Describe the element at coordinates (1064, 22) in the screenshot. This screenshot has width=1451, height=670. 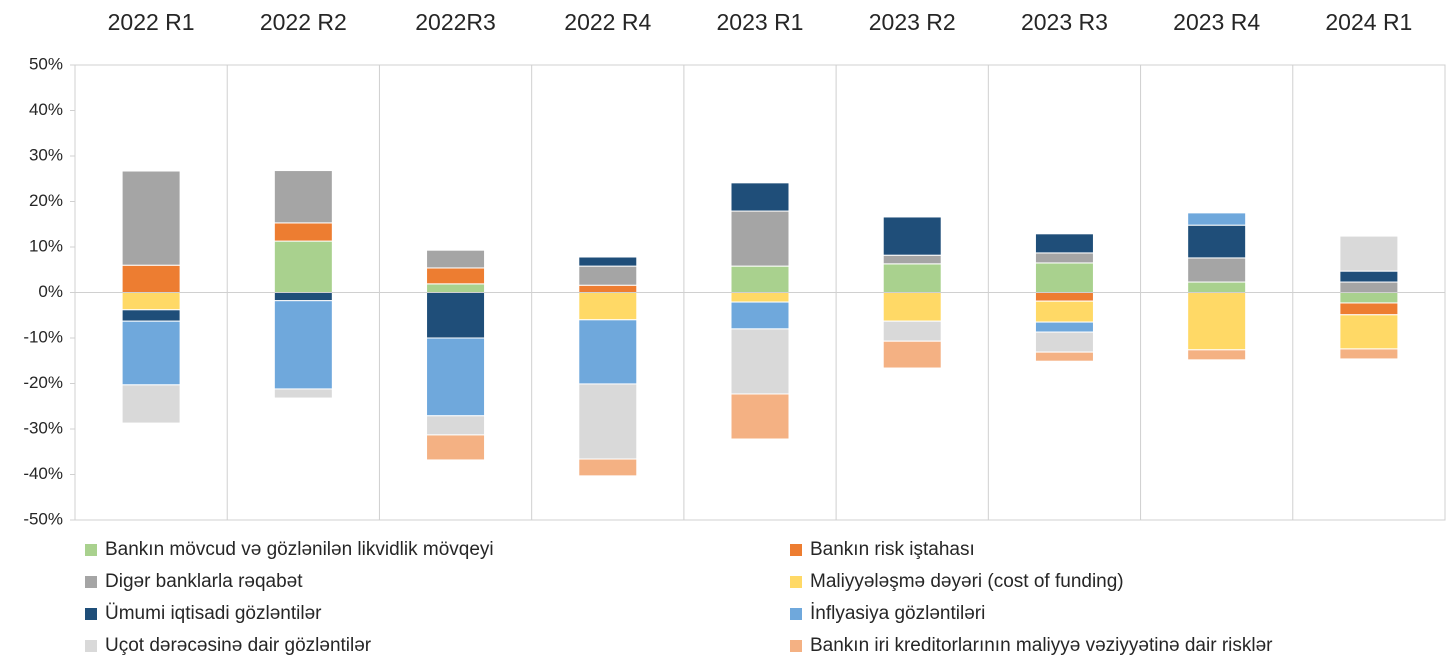
I see `category-label: 2023 R3` at that location.